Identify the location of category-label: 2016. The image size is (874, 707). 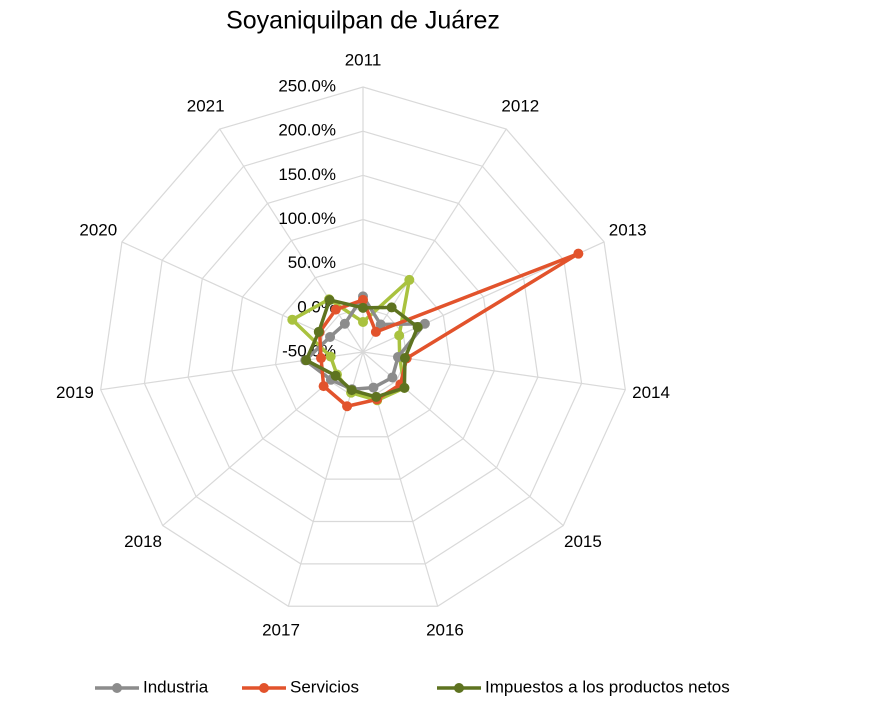
(445, 630).